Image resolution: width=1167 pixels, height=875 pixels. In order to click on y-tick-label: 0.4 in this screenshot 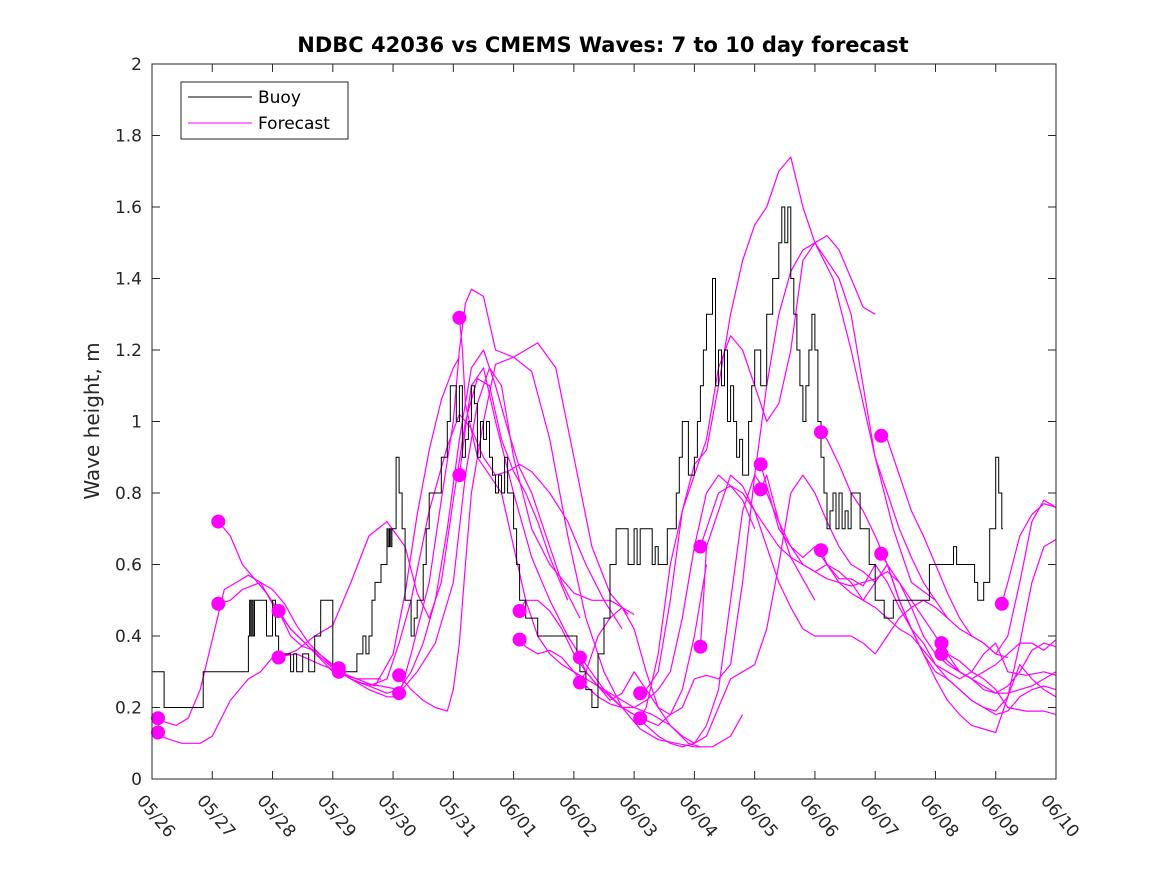, I will do `click(128, 637)`.